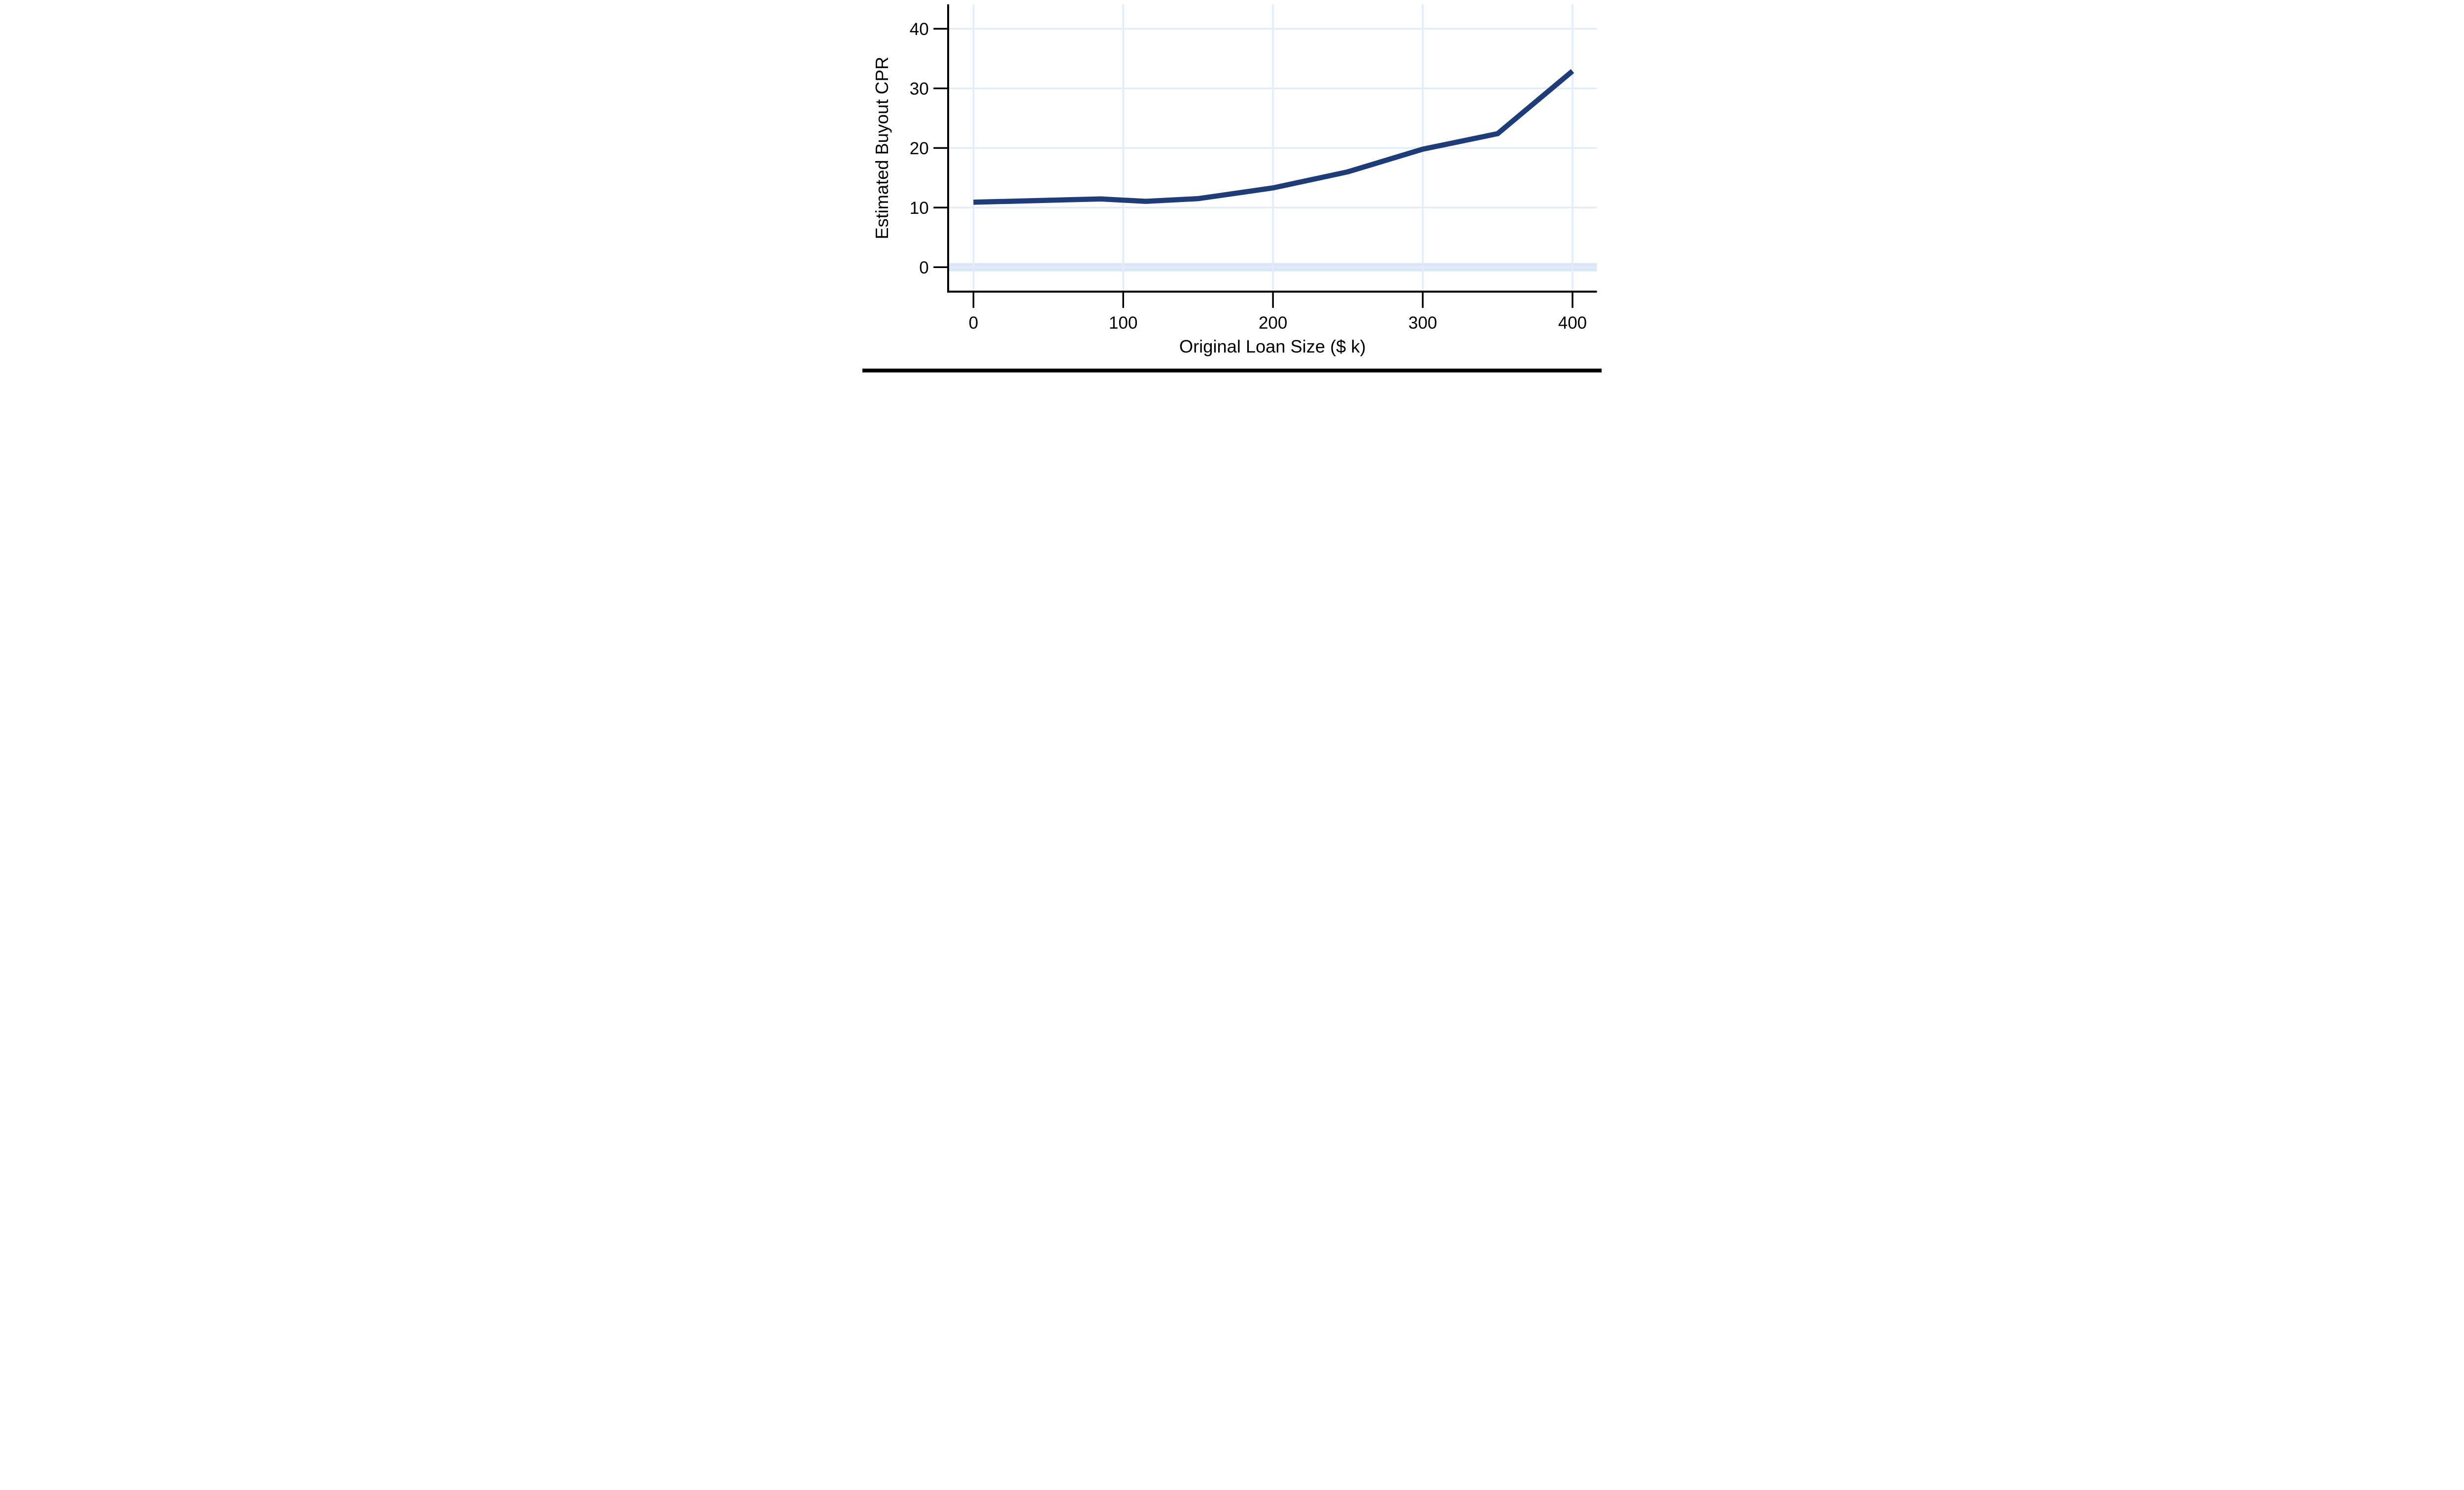  I want to click on y-tick-label: 0, so click(923, 267).